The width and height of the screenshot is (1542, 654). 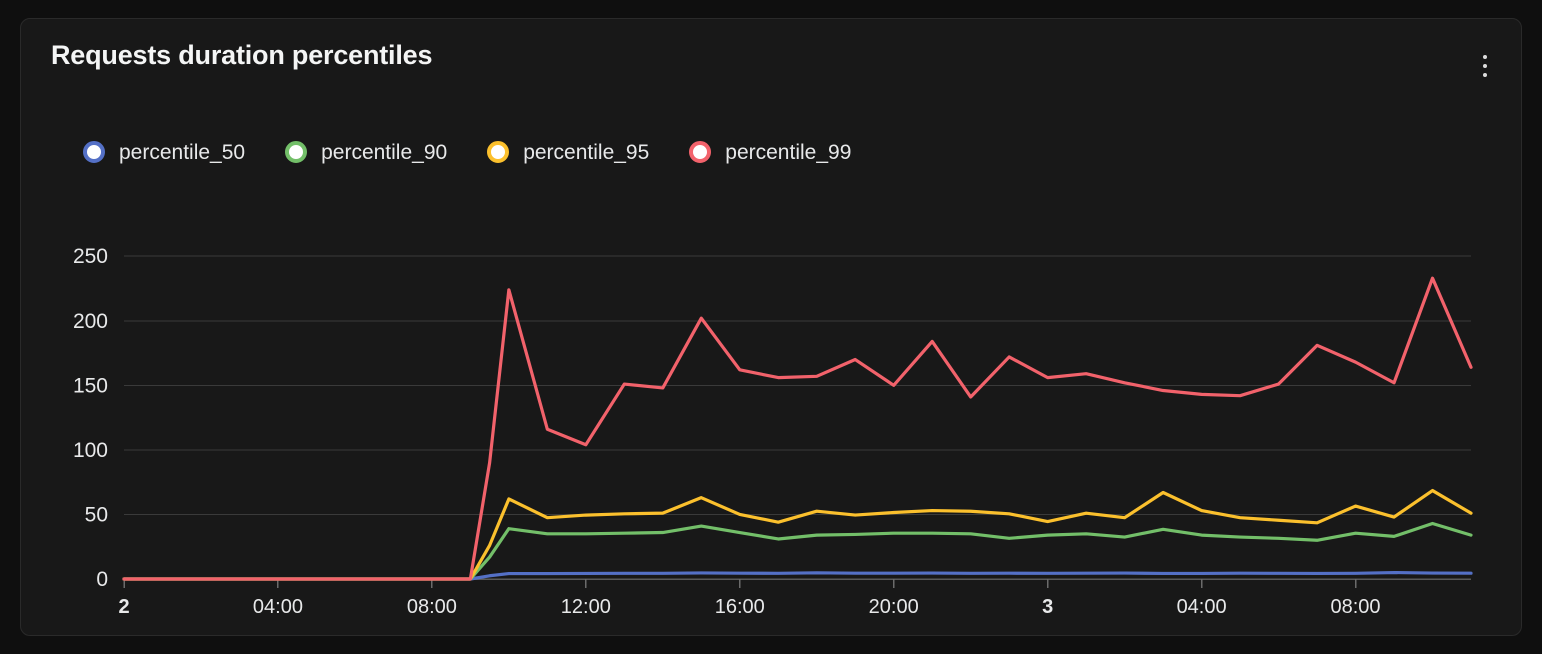 What do you see at coordinates (96, 514) in the screenshot?
I see `ytick-label: 50` at bounding box center [96, 514].